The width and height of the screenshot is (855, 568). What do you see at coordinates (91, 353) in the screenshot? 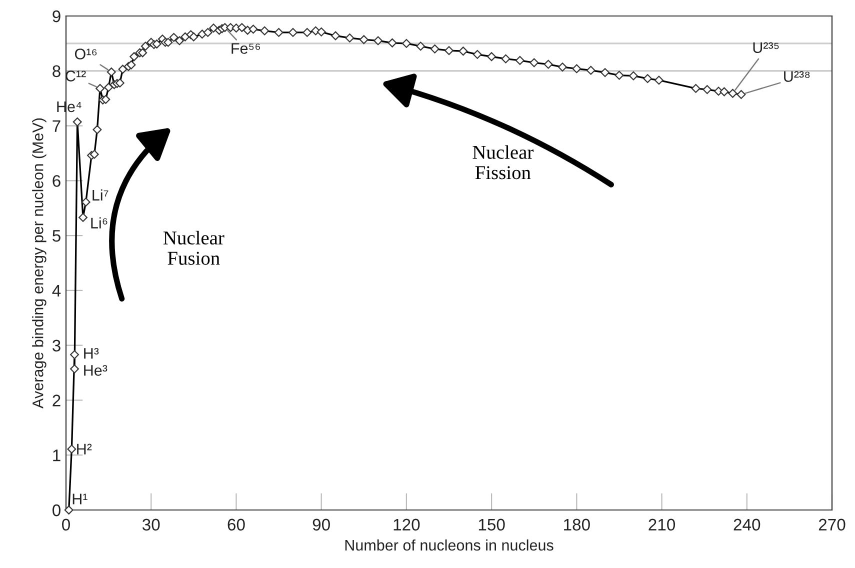
I see `annotation: H³` at bounding box center [91, 353].